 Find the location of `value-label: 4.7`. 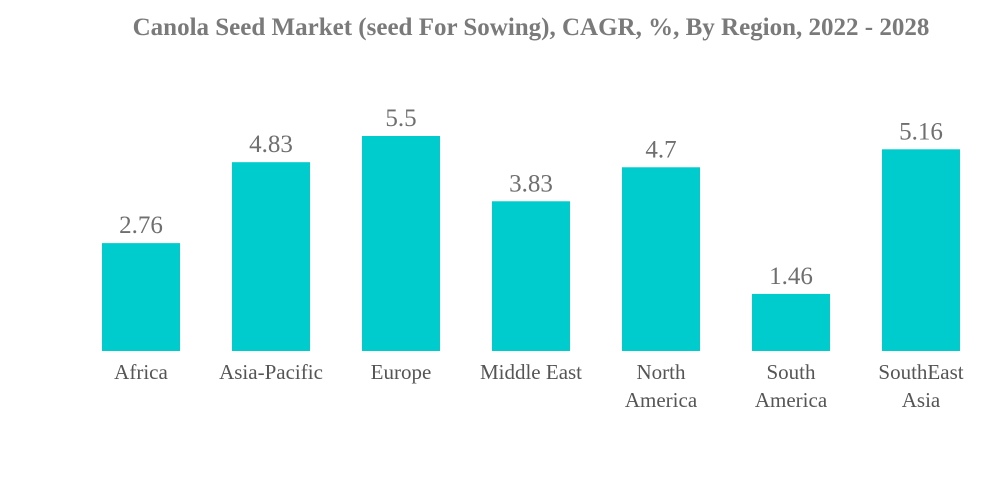

value-label: 4.7 is located at coordinates (660, 149).